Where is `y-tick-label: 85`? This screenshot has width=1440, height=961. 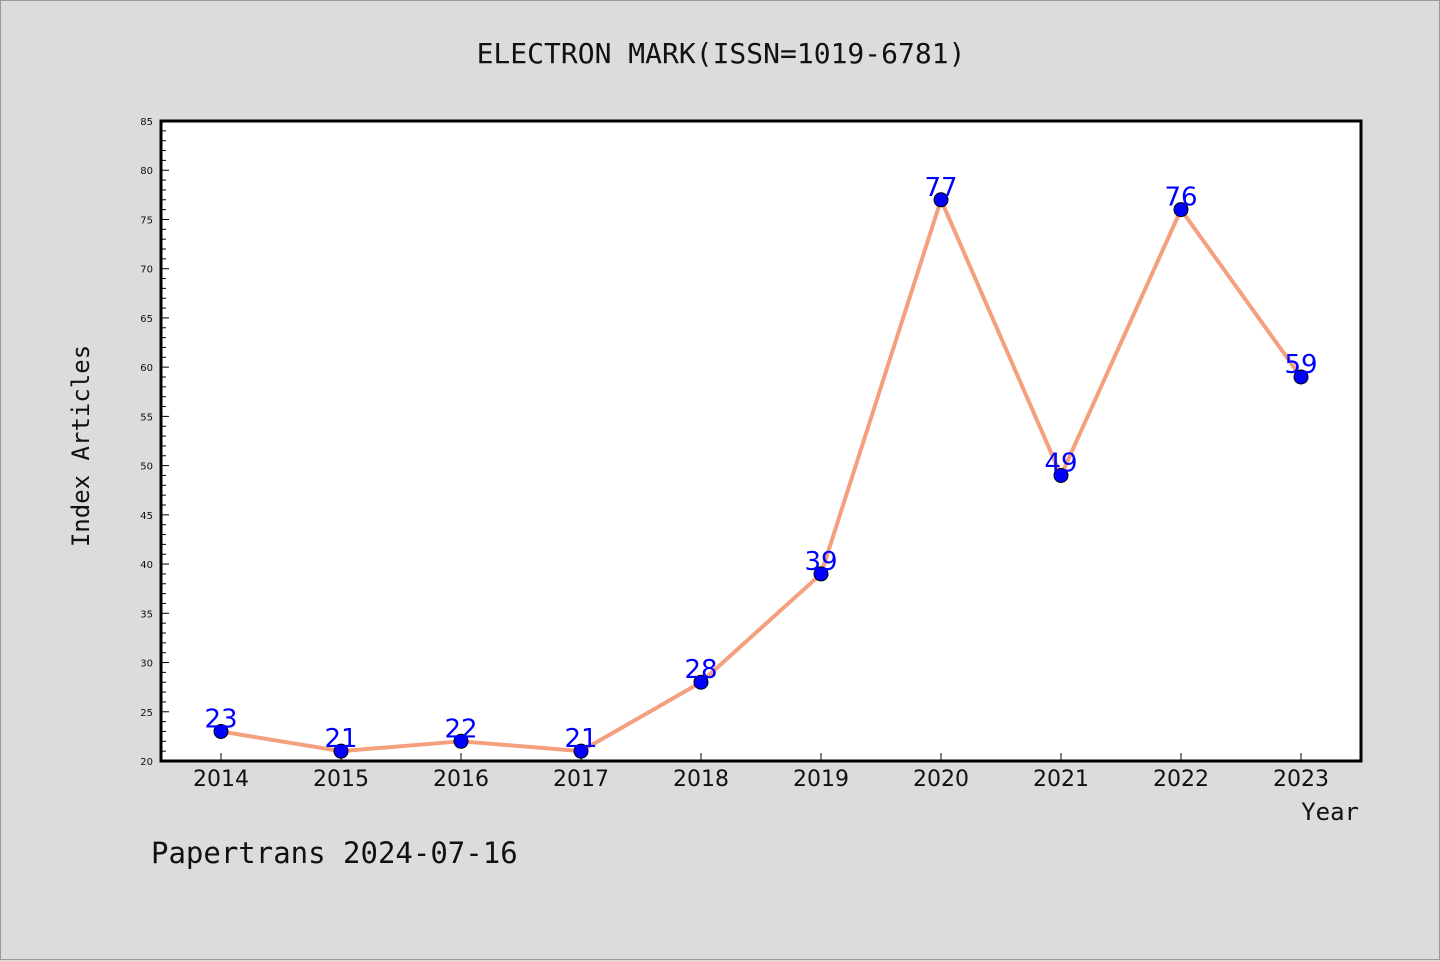
y-tick-label: 85 is located at coordinates (146, 122).